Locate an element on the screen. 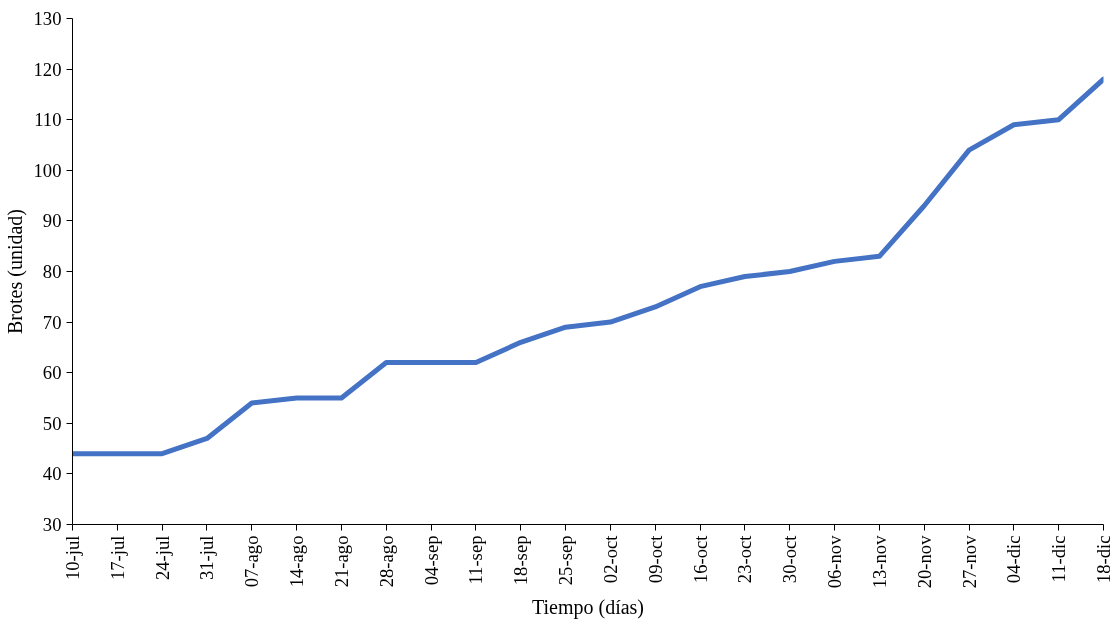 Image resolution: width=1119 pixels, height=621 pixels. x-tick-label: 14-ago is located at coordinates (297, 561).